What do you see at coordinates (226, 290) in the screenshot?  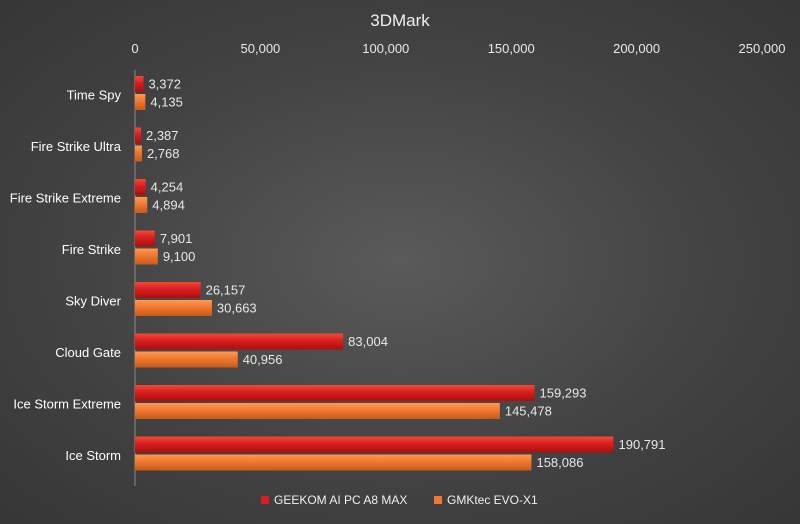 I see `data-label: 26,157` at bounding box center [226, 290].